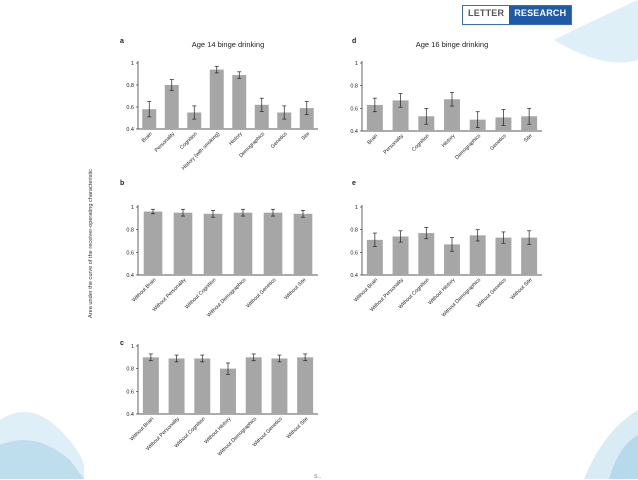 The width and height of the screenshot is (638, 480). Describe the element at coordinates (261, 293) in the screenshot. I see `category-label: Without Genetics` at that location.